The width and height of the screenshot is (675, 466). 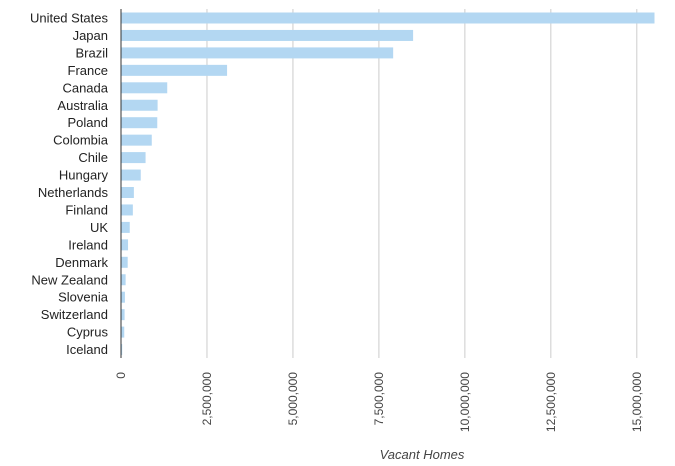 I want to click on category-label: Chile, so click(x=93, y=157).